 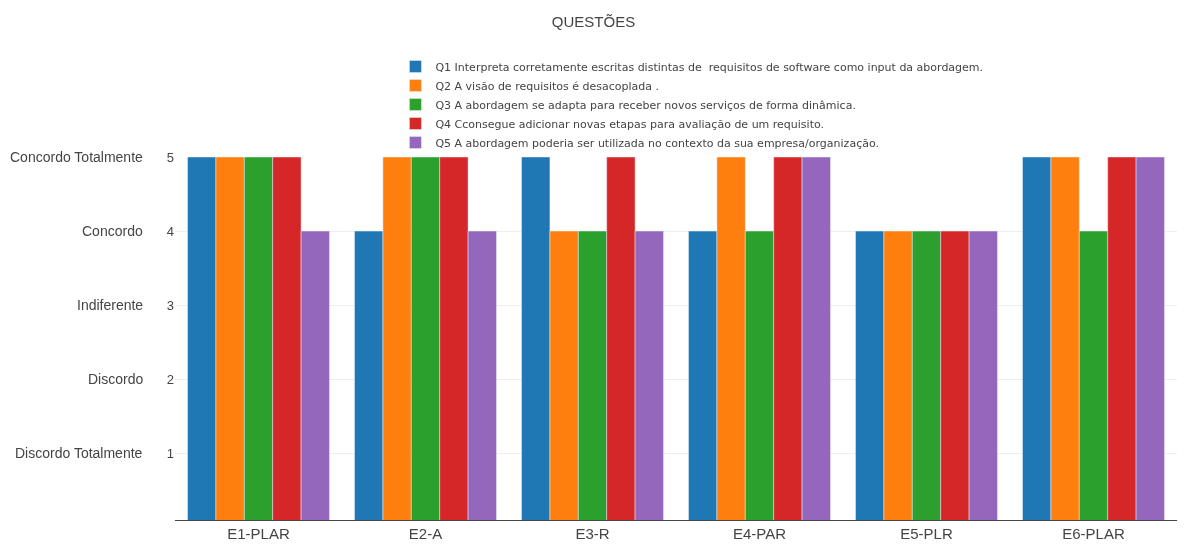 What do you see at coordinates (926, 533) in the screenshot?
I see `x-tick-label: E5-PLR` at bounding box center [926, 533].